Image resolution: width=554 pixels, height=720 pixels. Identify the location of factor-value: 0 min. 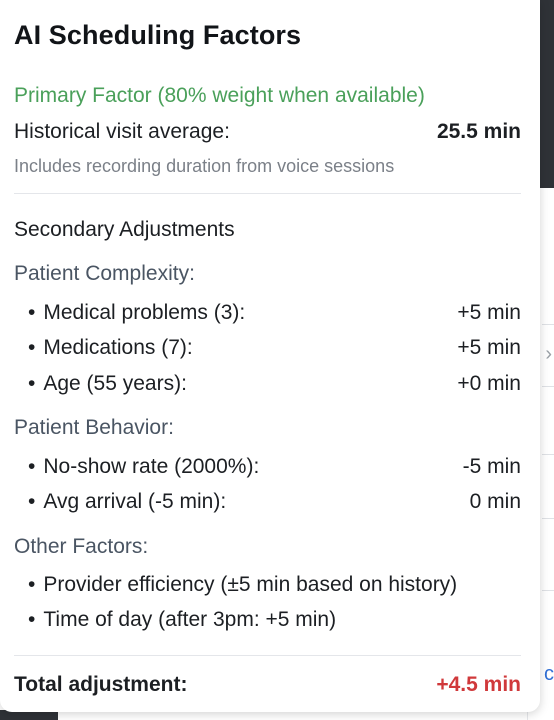
(495, 501).